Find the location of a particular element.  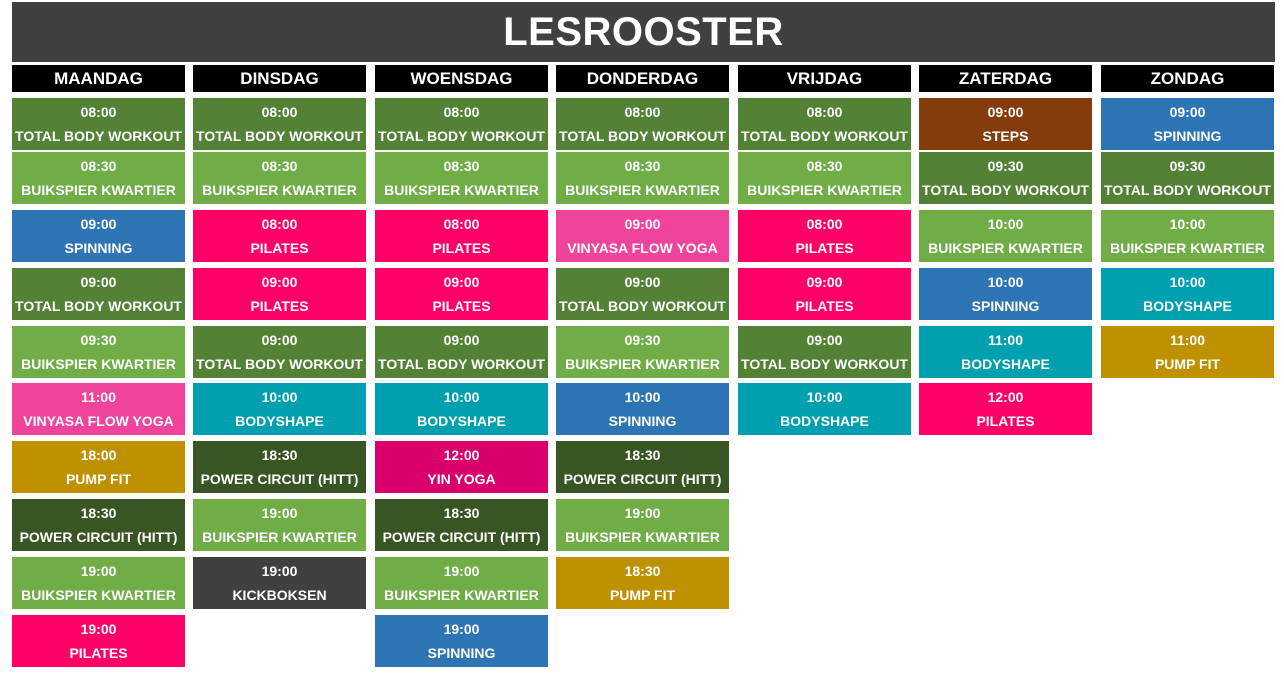

class-cell: 11:00 VINYASA FLOW YOGA is located at coordinates (98, 409).